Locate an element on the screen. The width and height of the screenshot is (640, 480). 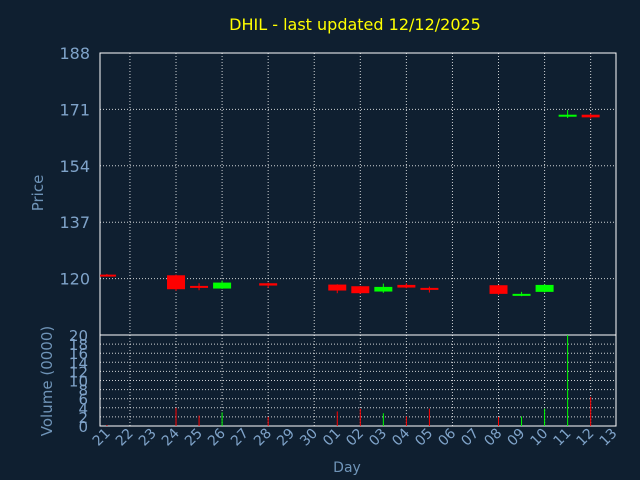
price-tick-label: 154 is located at coordinates (74, 166).